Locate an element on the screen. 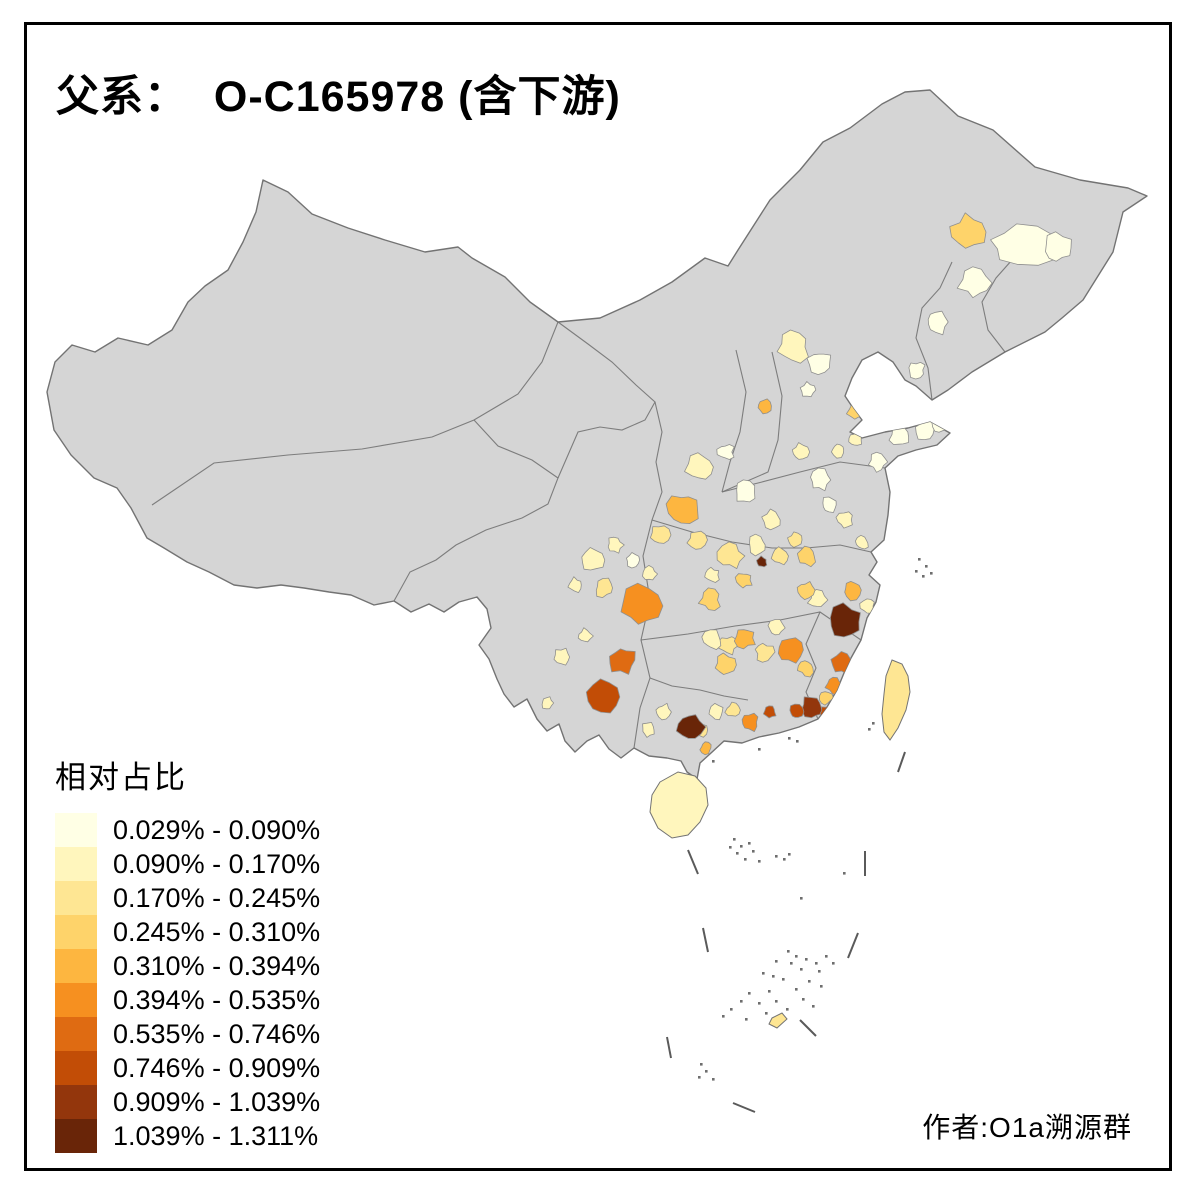  legend-label: 0.170% - 0.245% is located at coordinates (217, 898).